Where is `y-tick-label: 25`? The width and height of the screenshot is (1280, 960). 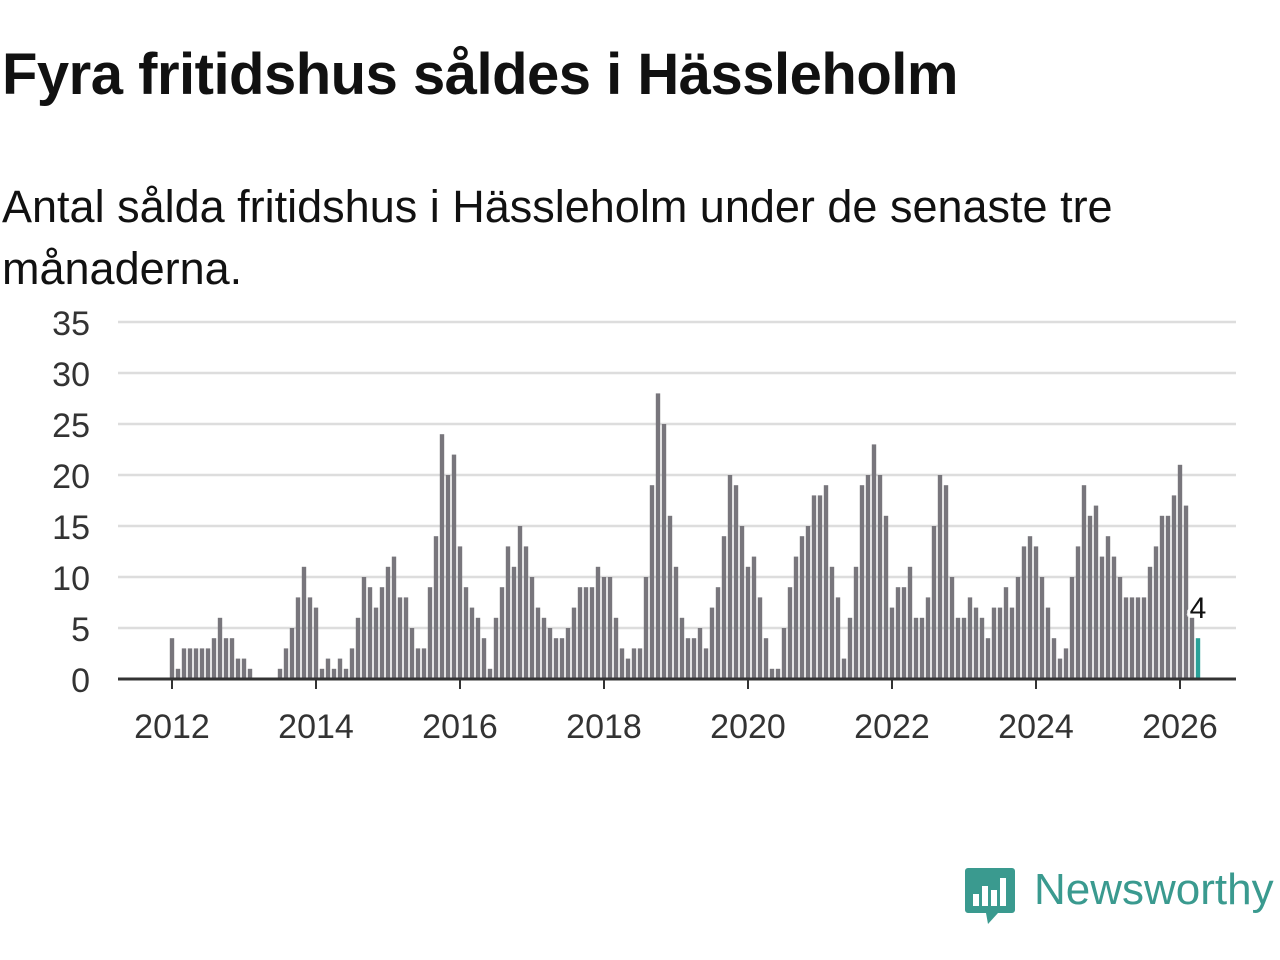
y-tick-label: 25 is located at coordinates (71, 426).